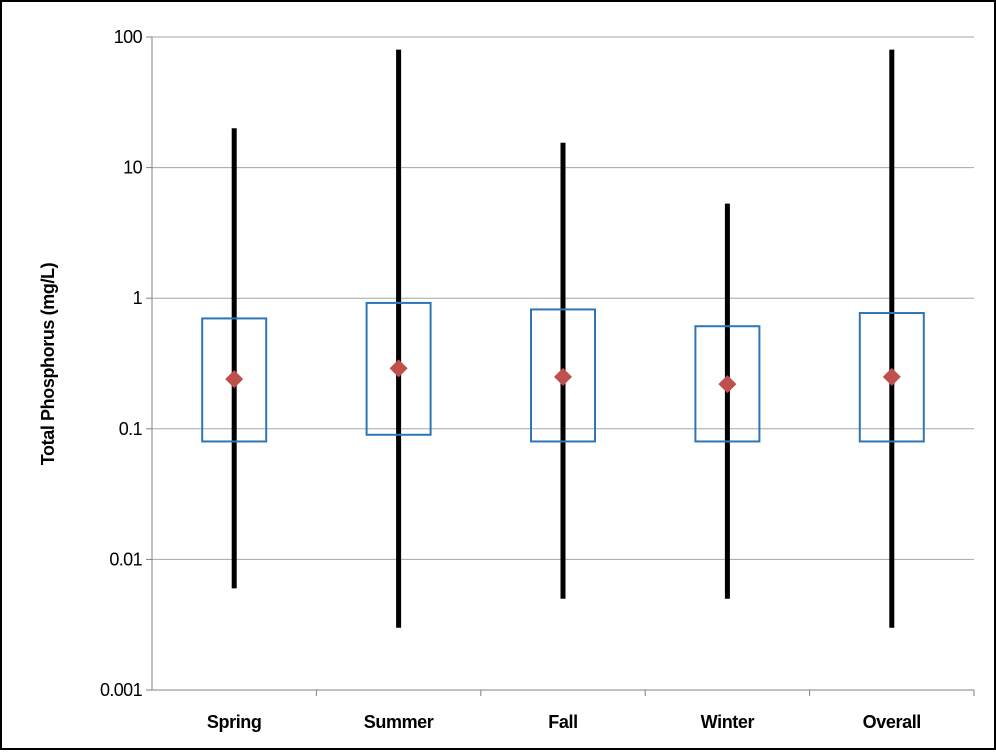 The width and height of the screenshot is (996, 752). I want to click on box-winter, so click(727, 384).